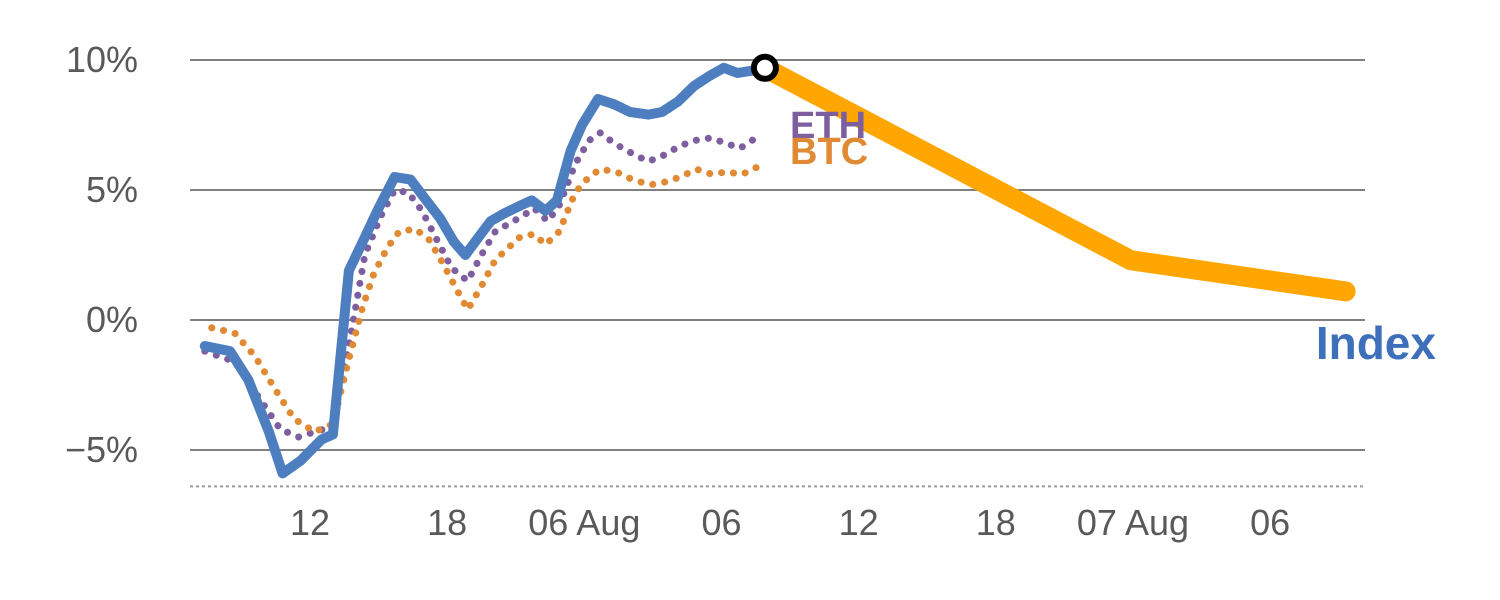 This screenshot has width=1500, height=600. Describe the element at coordinates (584, 522) in the screenshot. I see `x-axis-tick-label: 06 Aug` at that location.